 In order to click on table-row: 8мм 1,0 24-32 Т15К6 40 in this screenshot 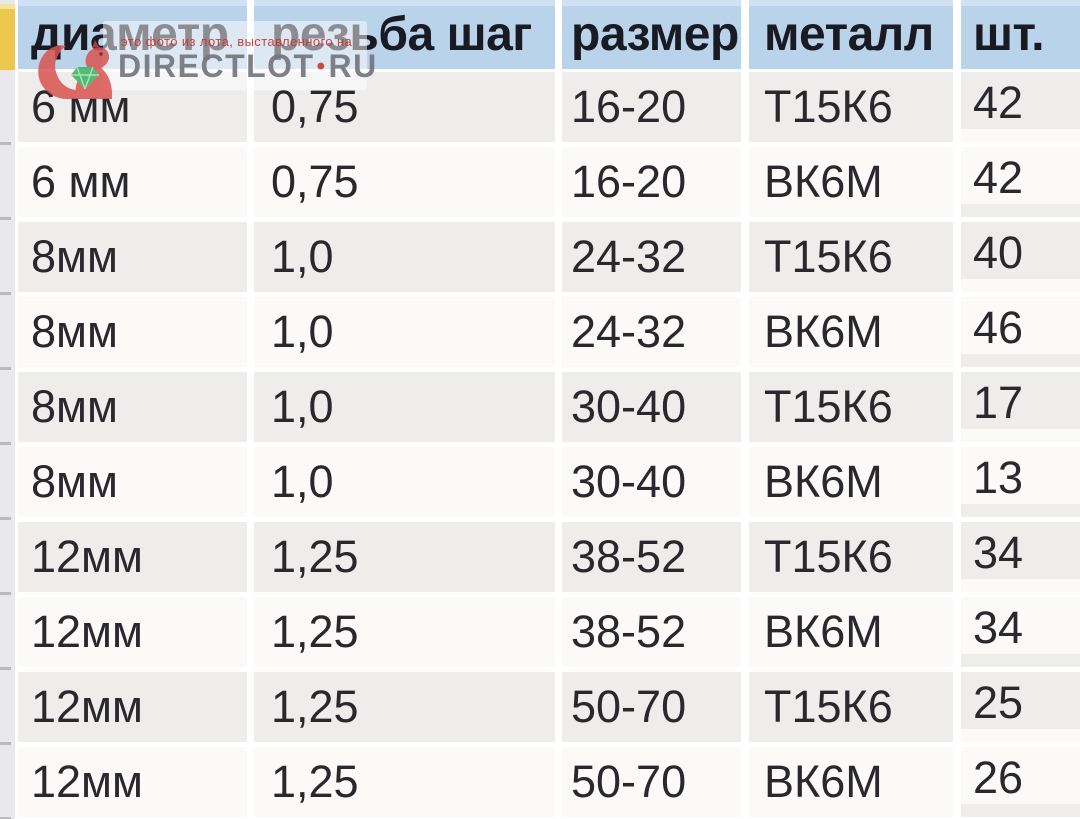, I will do `click(549, 257)`.